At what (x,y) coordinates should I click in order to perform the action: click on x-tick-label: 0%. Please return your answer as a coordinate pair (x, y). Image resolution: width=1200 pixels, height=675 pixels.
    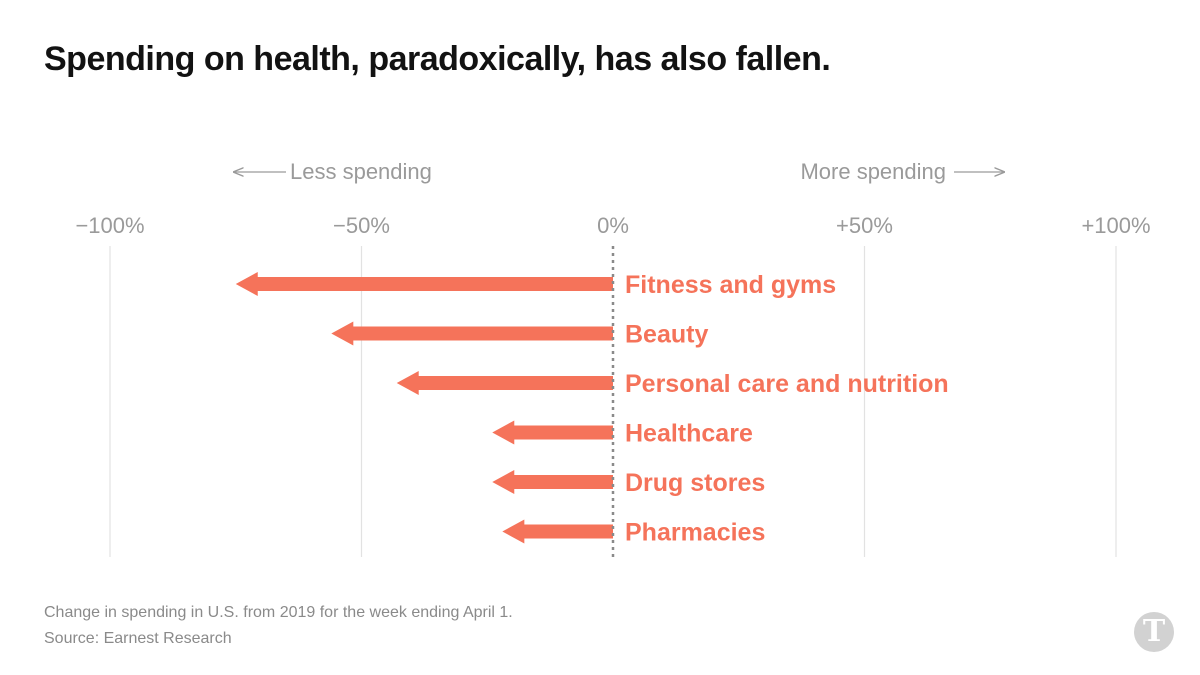
    Looking at the image, I should click on (613, 225).